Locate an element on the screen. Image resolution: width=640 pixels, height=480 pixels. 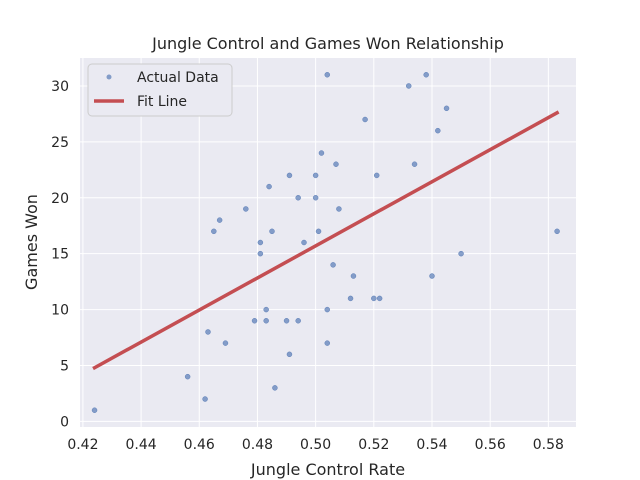
x-tick-label: 0.58 is located at coordinates (548, 445).